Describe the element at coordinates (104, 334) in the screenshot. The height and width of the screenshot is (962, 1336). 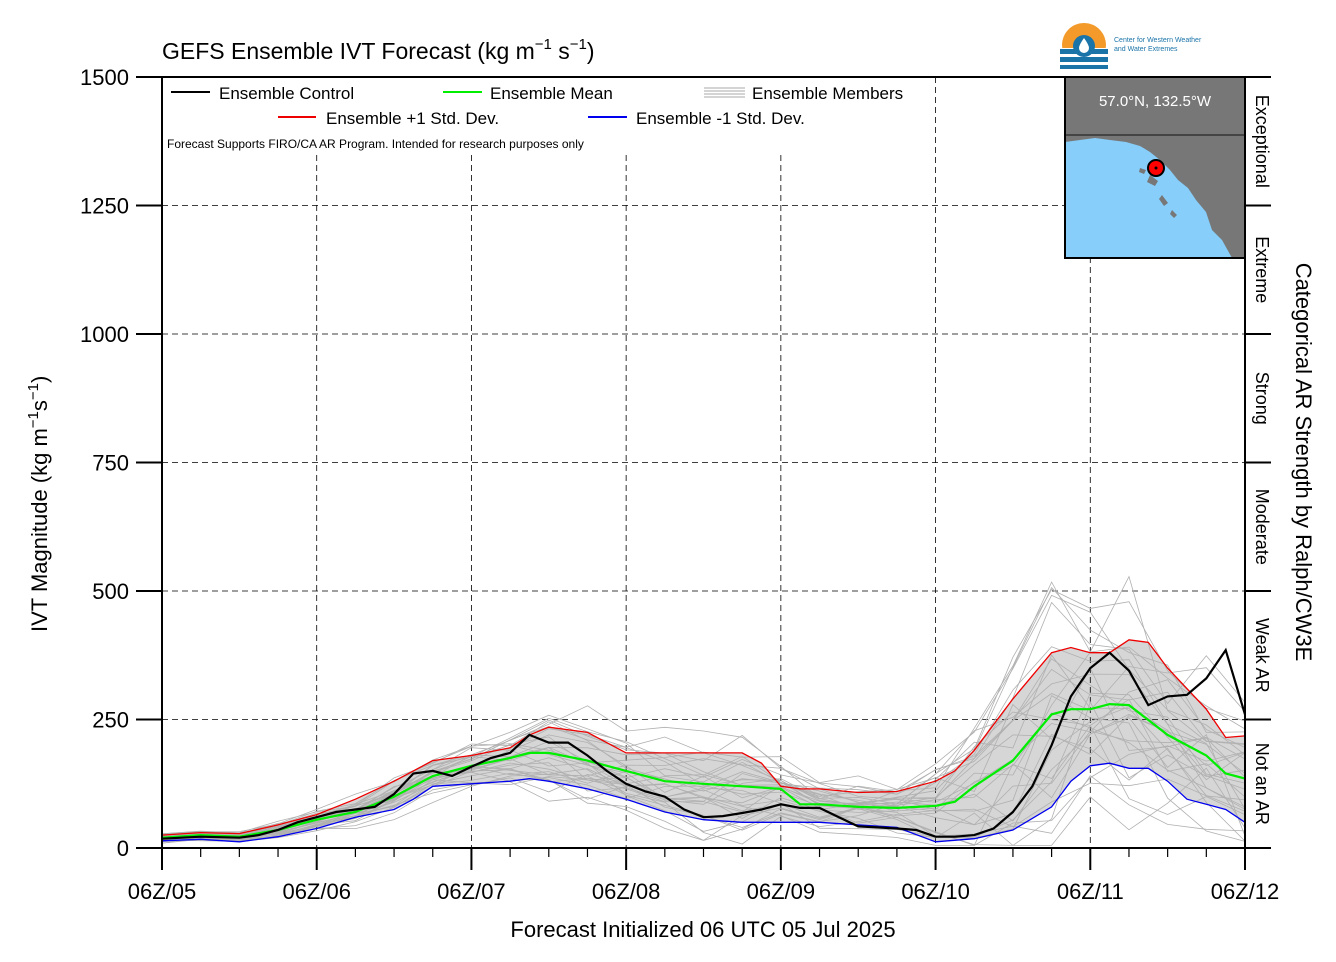
I see `y-tick-label: 1000` at that location.